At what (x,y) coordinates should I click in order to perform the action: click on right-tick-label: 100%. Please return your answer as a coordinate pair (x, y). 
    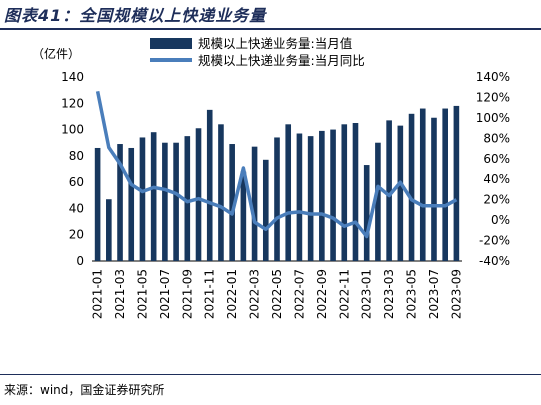
    Looking at the image, I should click on (493, 118).